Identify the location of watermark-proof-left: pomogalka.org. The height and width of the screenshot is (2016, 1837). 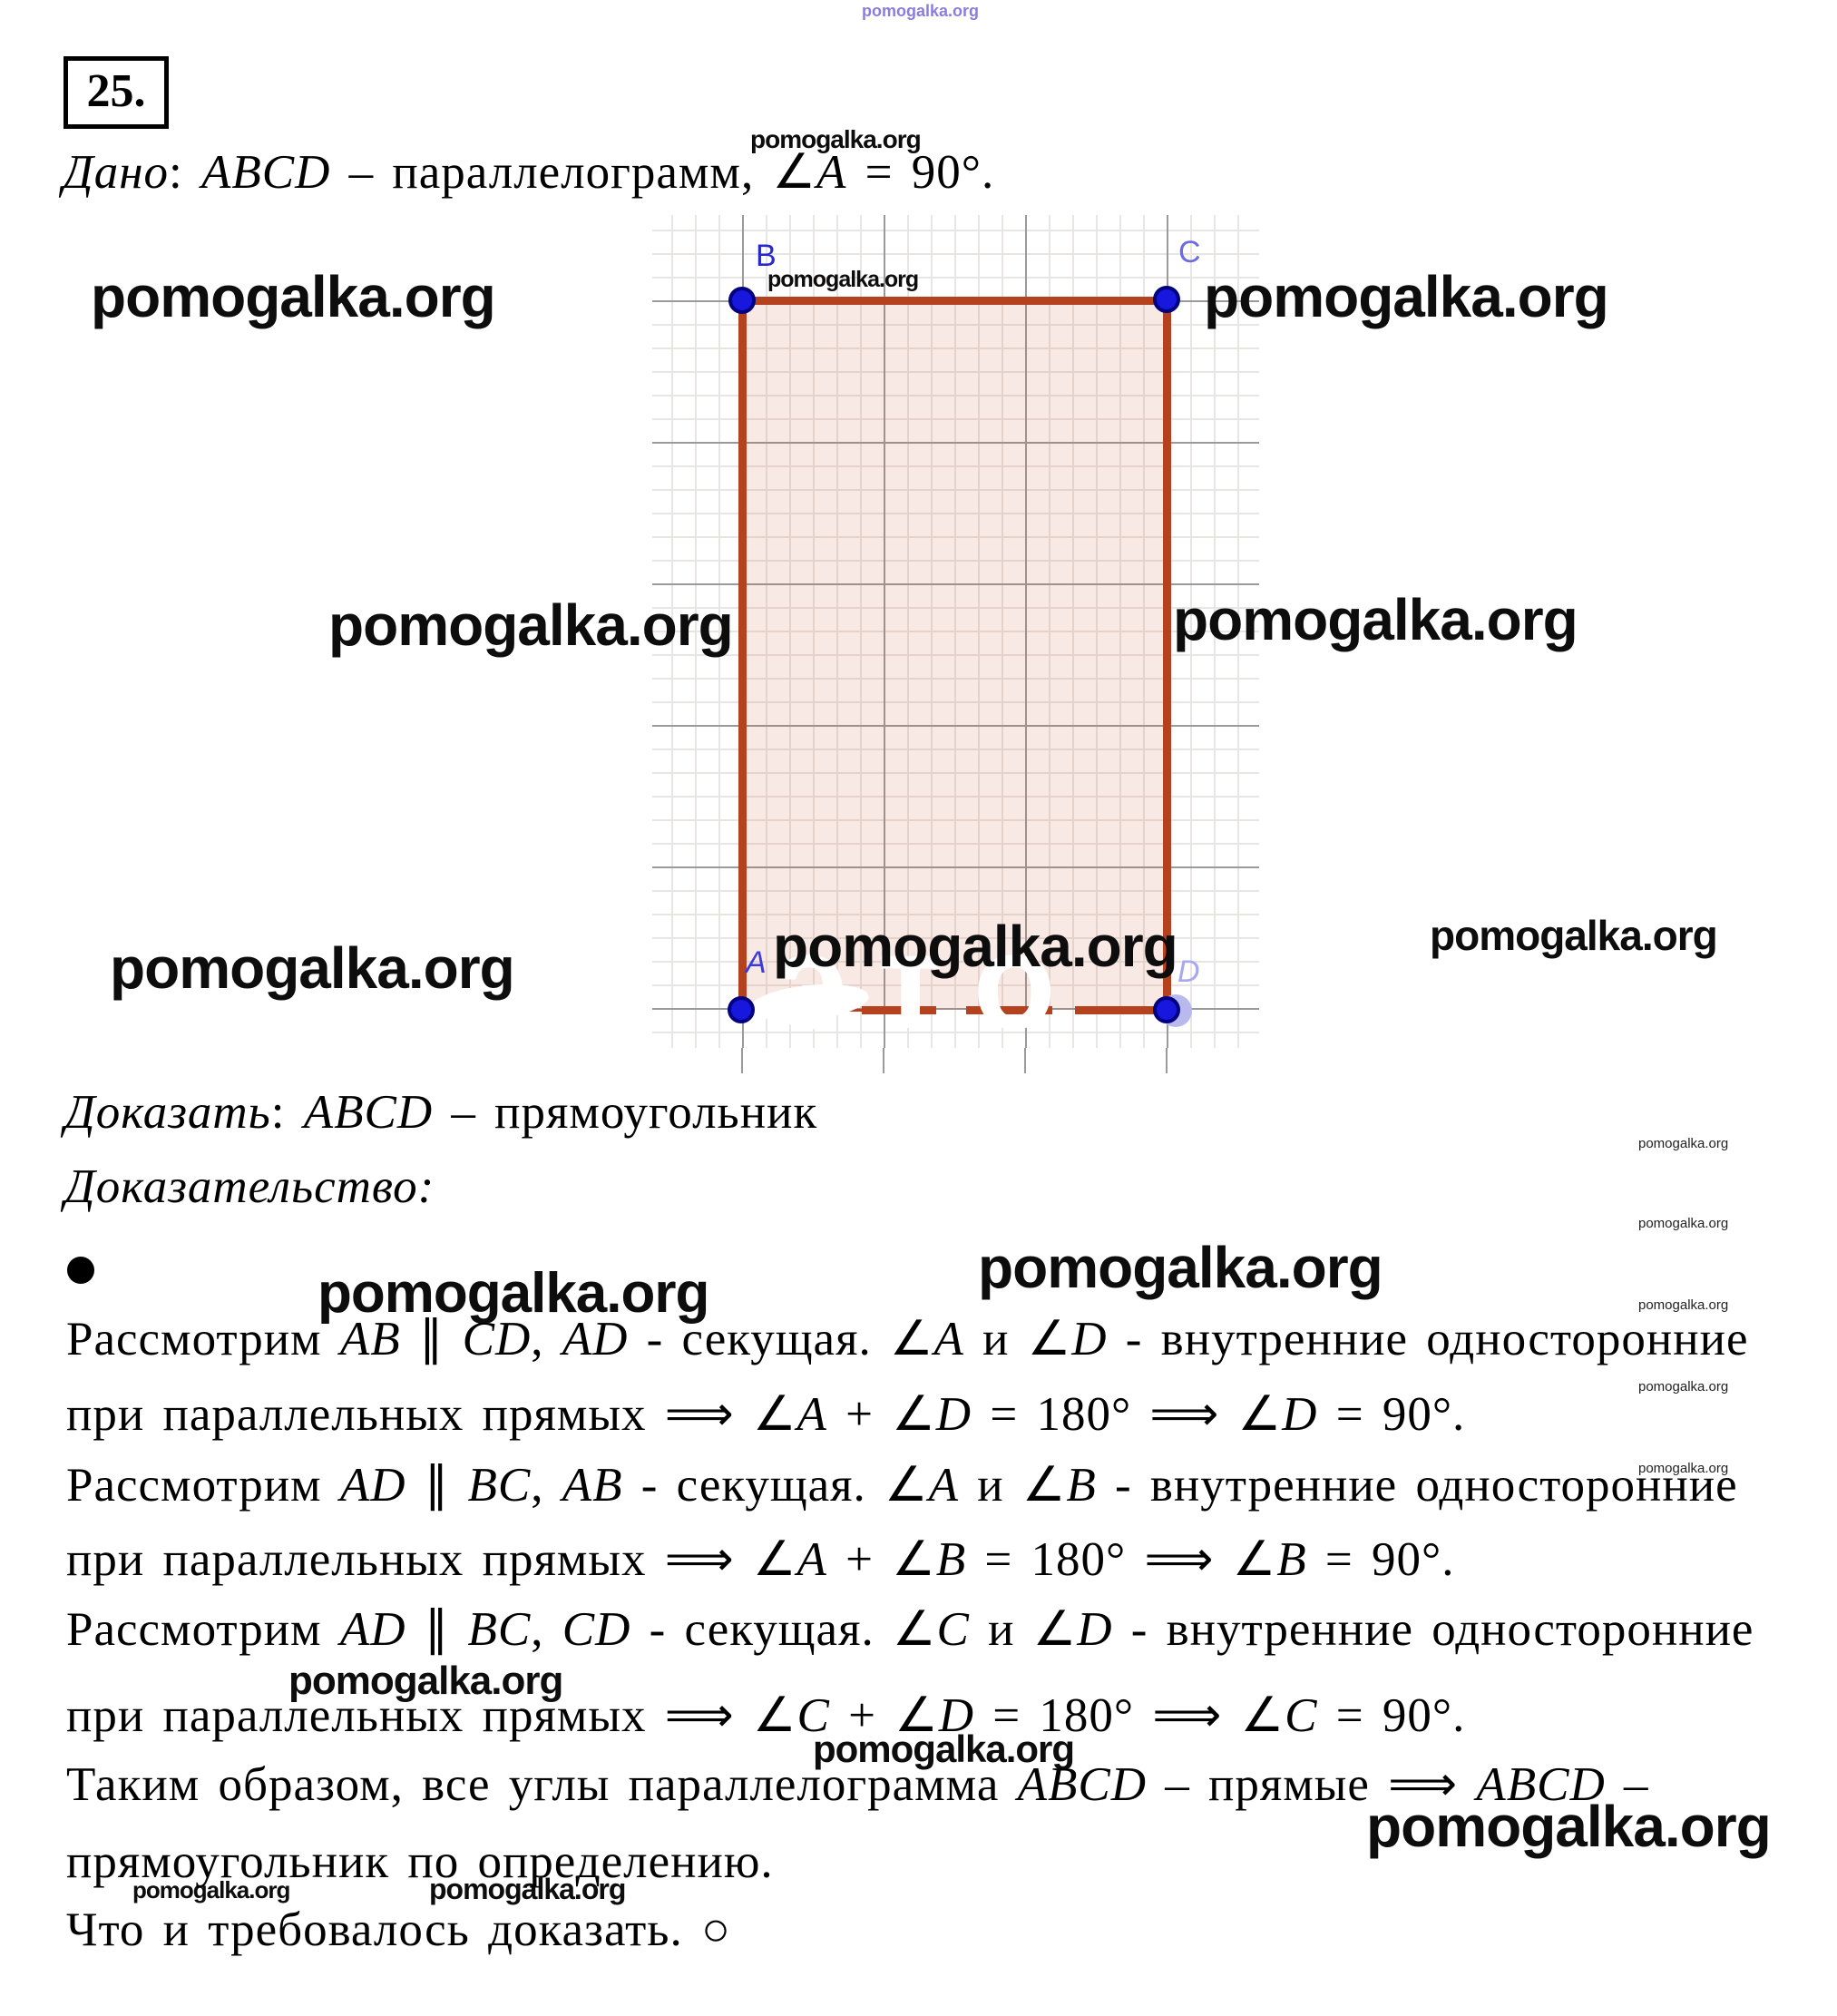
(513, 1294).